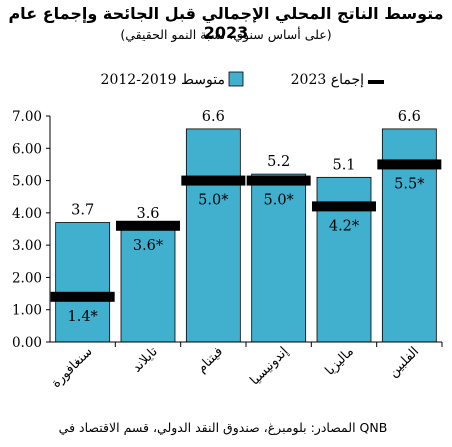 The width and height of the screenshot is (452, 447). What do you see at coordinates (344, 226) in the screenshot?
I see `consensus-value-label: 4.2*` at bounding box center [344, 226].